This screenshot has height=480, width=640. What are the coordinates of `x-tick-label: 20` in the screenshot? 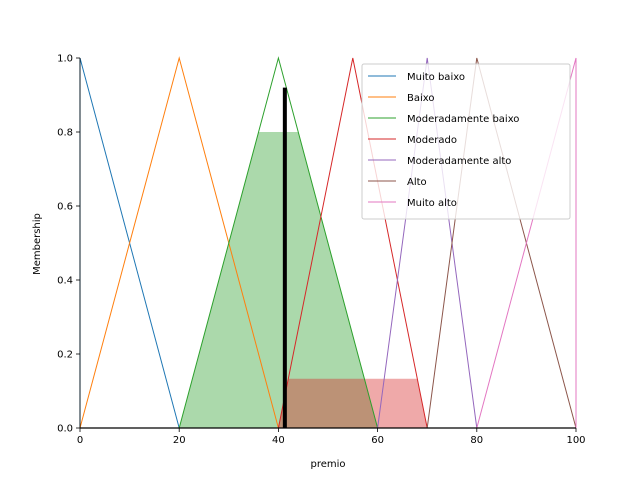 It's located at (179, 440).